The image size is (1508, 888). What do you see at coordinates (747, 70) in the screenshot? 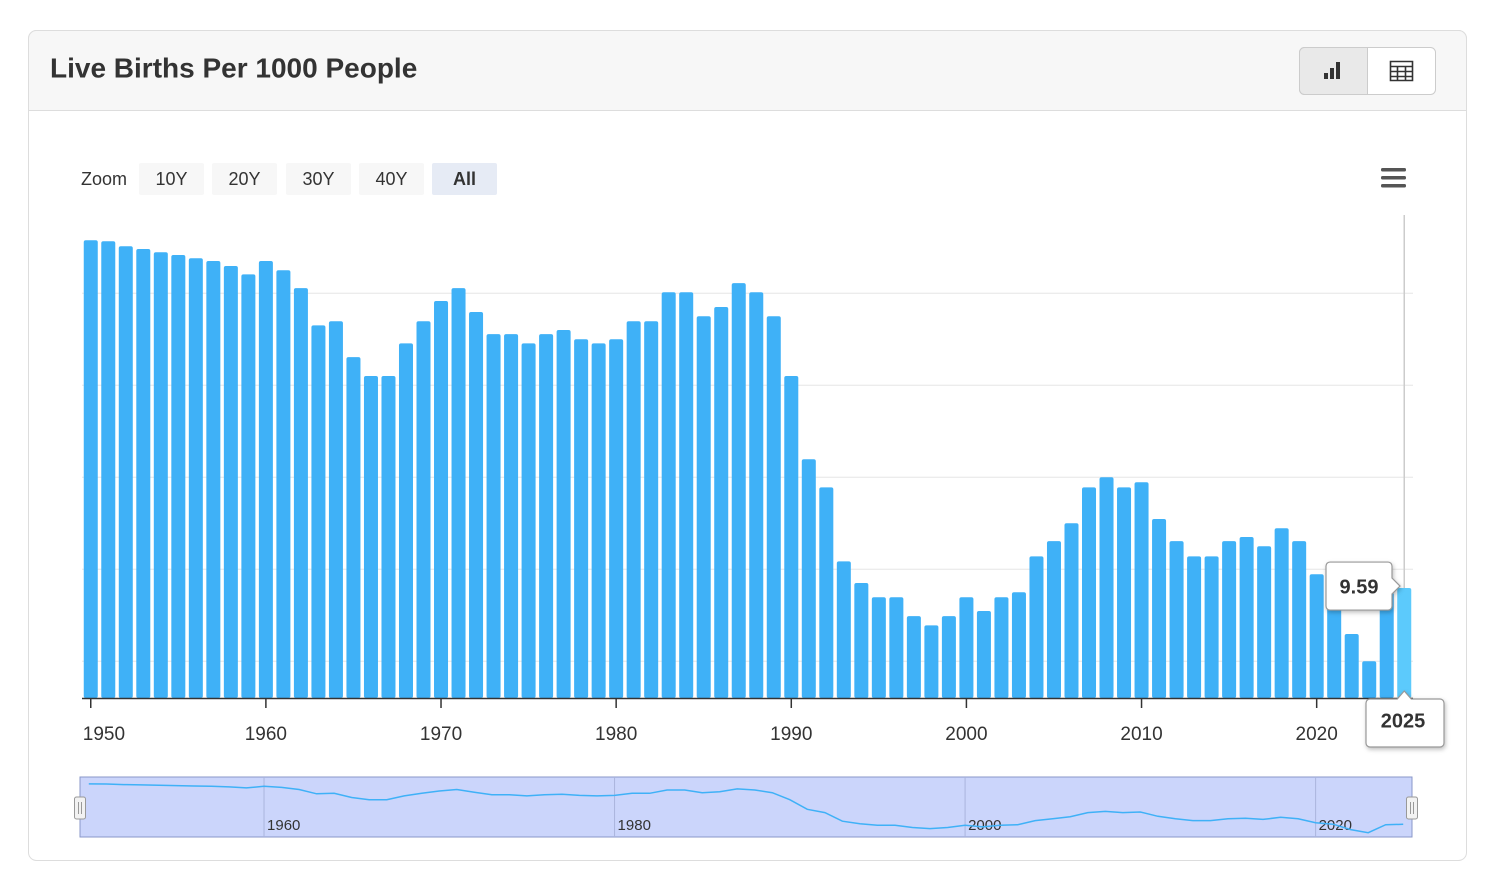
I see `card-header` at bounding box center [747, 70].